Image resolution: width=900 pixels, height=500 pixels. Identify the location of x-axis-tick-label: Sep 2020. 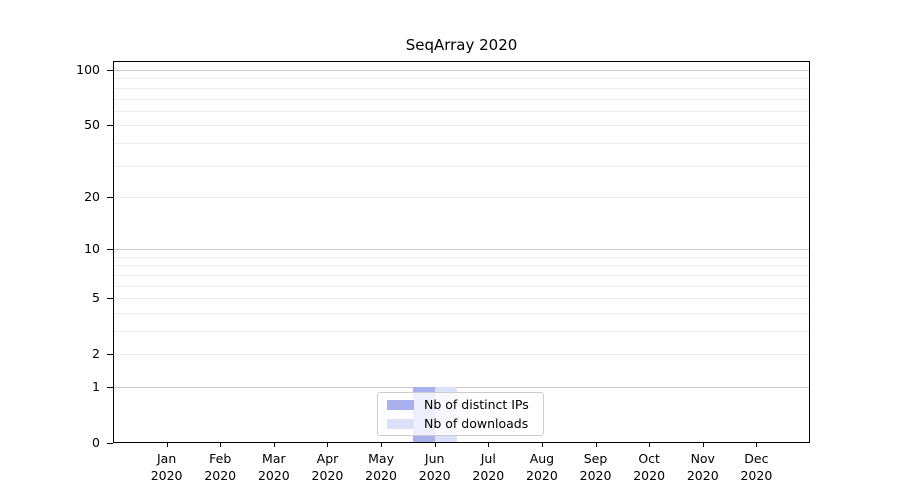
(595, 467).